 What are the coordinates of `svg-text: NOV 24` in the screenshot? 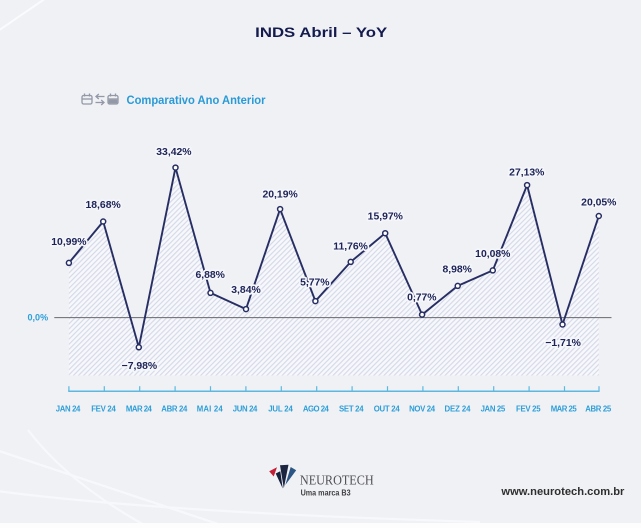 It's located at (422, 408).